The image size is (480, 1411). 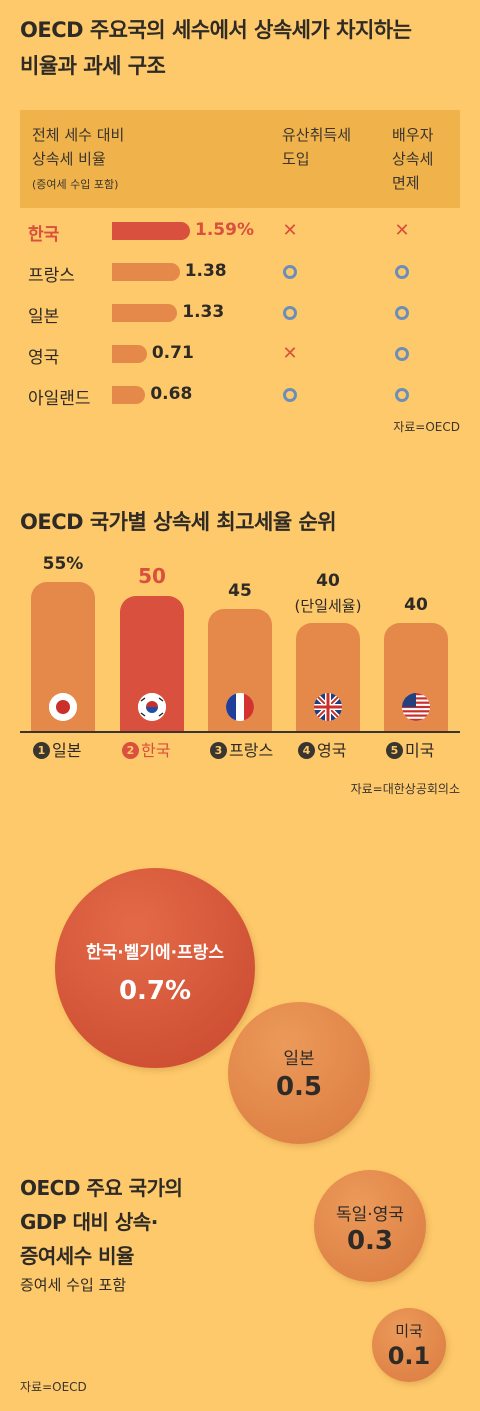 I want to click on category-name: 일본, so click(x=67, y=750).